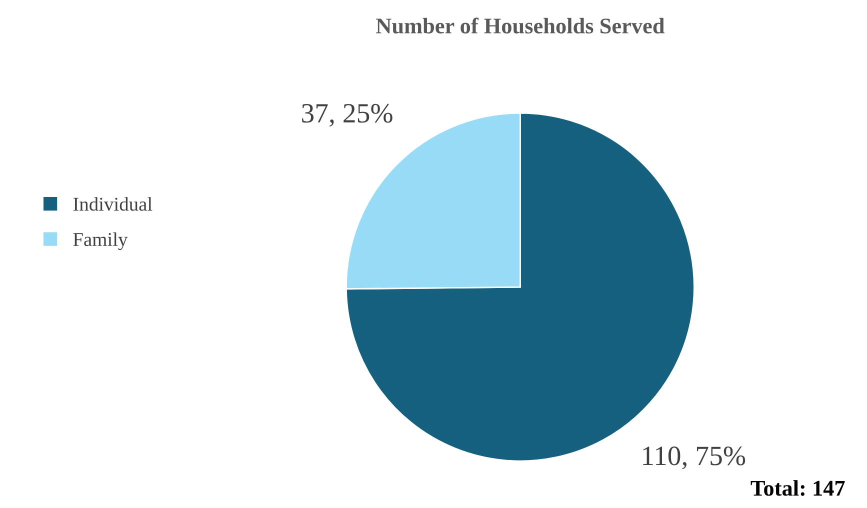 This screenshot has height=508, width=867. Describe the element at coordinates (112, 204) in the screenshot. I see `legend-label: Individual` at that location.